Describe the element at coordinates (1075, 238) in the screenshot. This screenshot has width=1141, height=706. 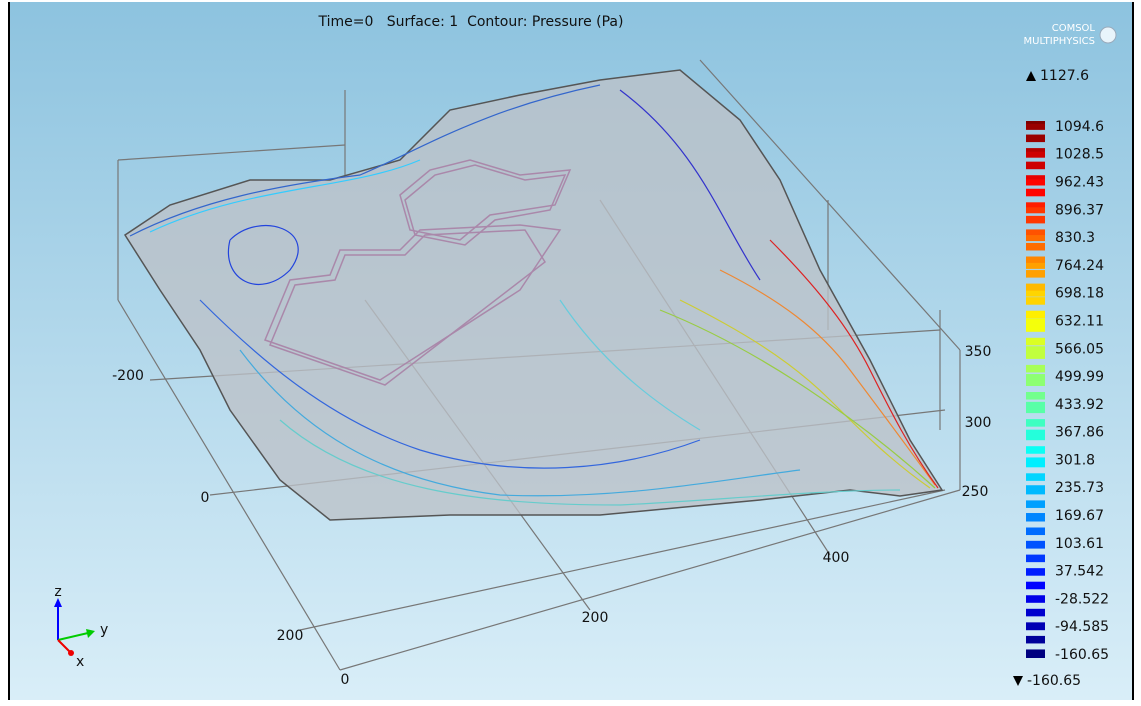
I see `colorbar-label: 830.3` at that location.